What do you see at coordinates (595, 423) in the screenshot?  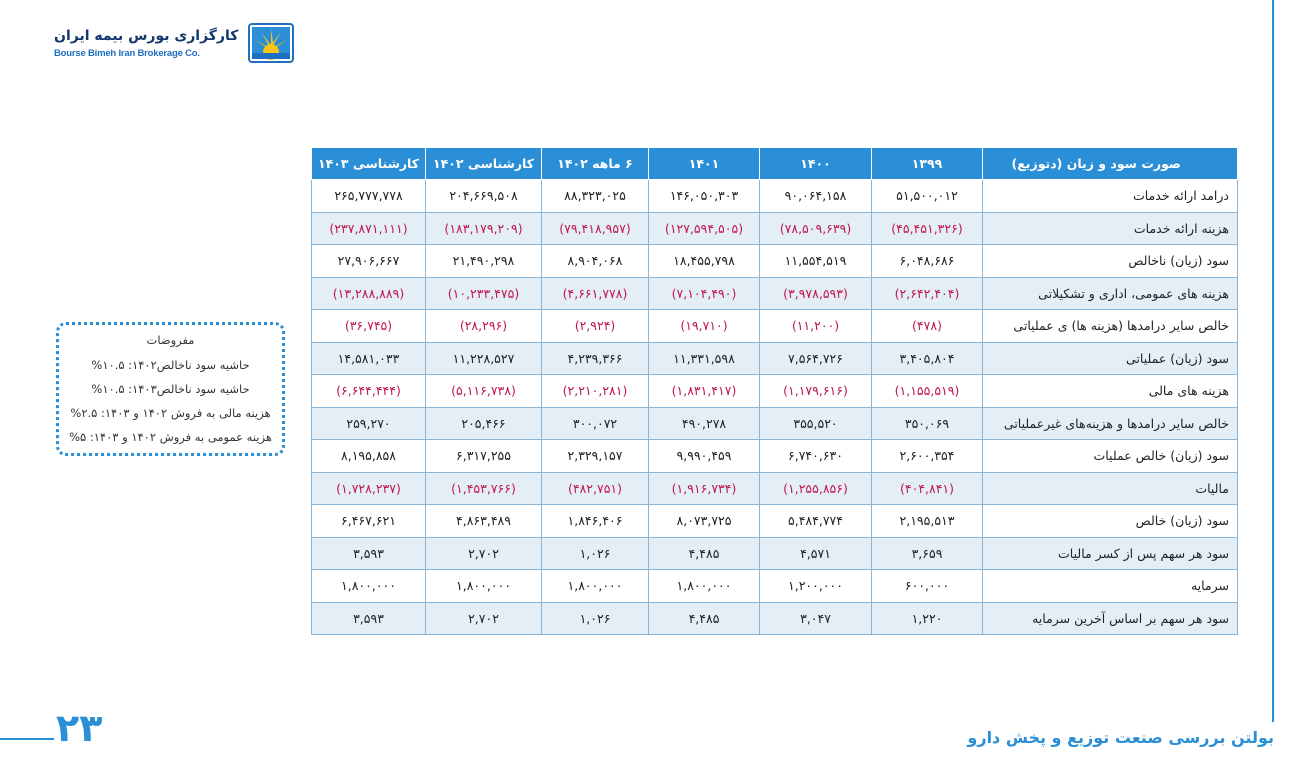 I see `table-cell: ۳۰۰,۰۷۲` at bounding box center [595, 423].